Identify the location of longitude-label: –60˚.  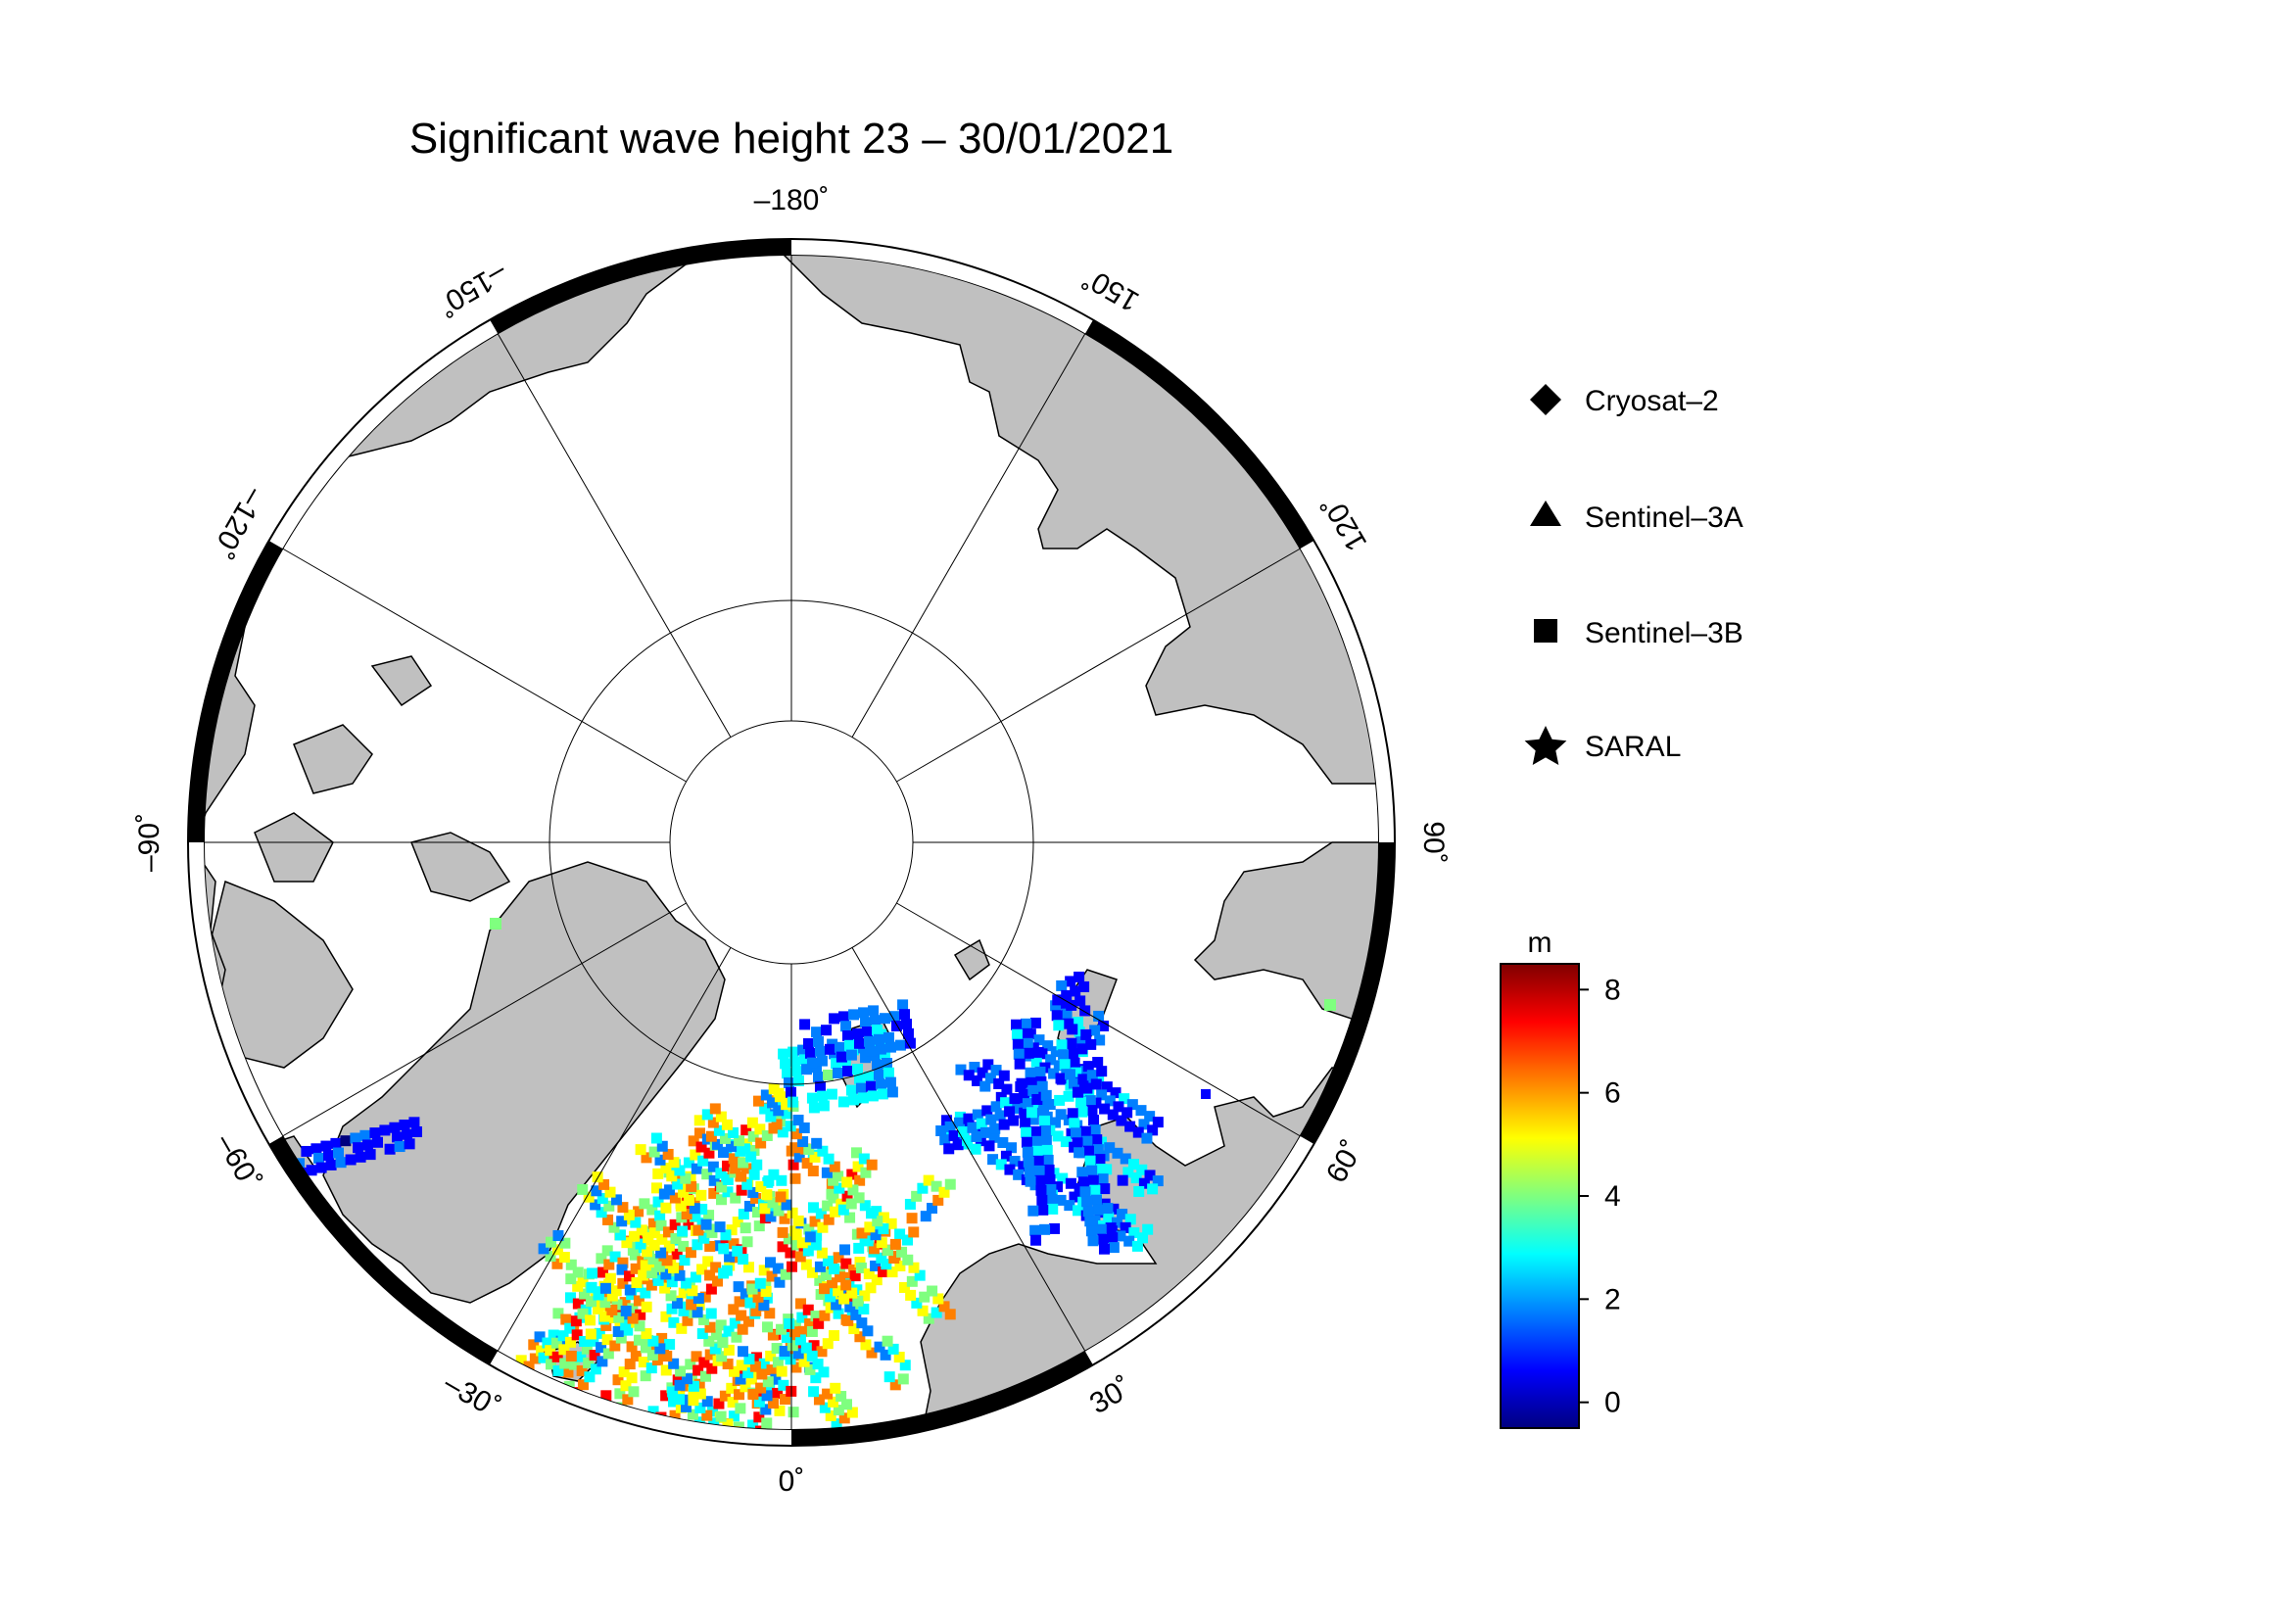
(238, 1162).